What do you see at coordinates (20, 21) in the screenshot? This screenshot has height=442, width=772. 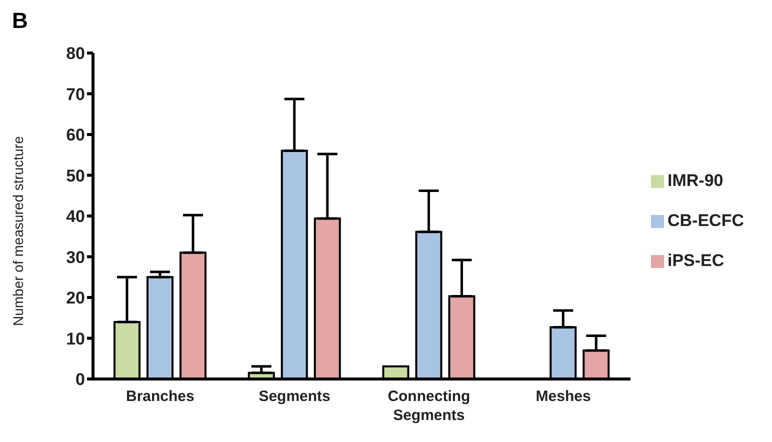 I see `chart-title: B` at bounding box center [20, 21].